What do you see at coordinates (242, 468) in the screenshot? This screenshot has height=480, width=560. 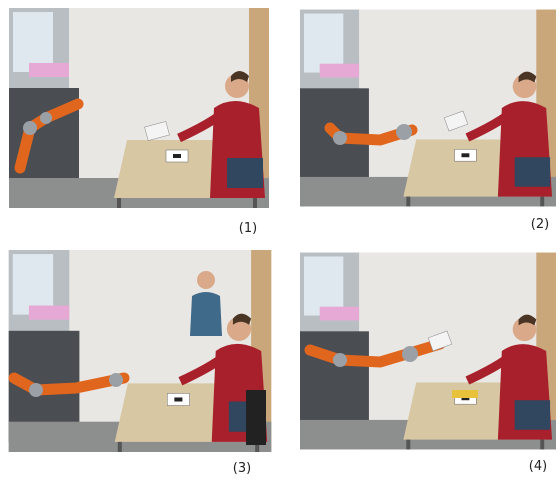 I see `panel-label: (3)` at bounding box center [242, 468].